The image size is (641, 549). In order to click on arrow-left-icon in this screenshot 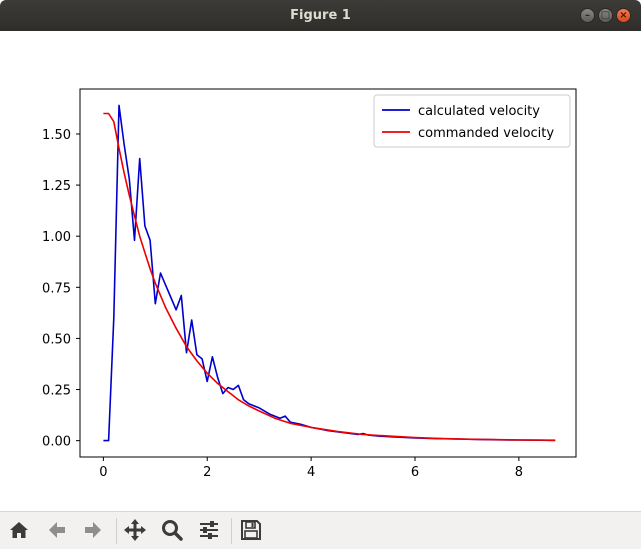, I will do `click(57, 530)`.